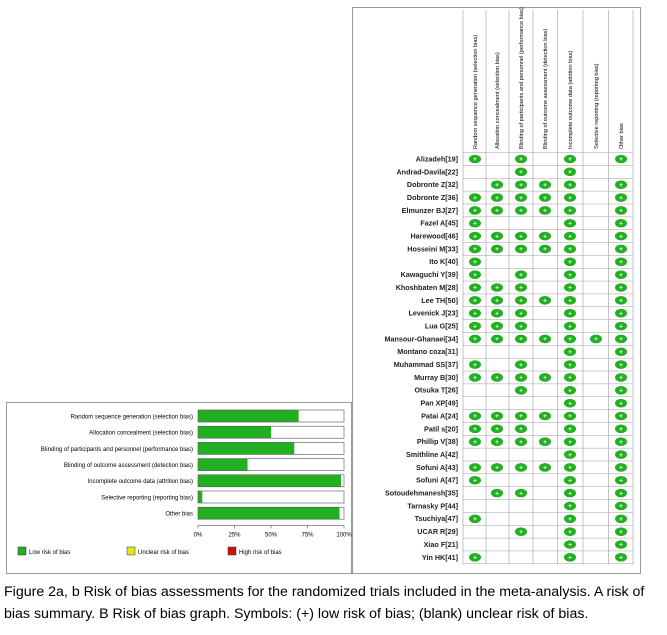 The height and width of the screenshot is (635, 667). Describe the element at coordinates (147, 498) in the screenshot. I see `graph-category-label: Selective reporting (reporting bias)` at that location.